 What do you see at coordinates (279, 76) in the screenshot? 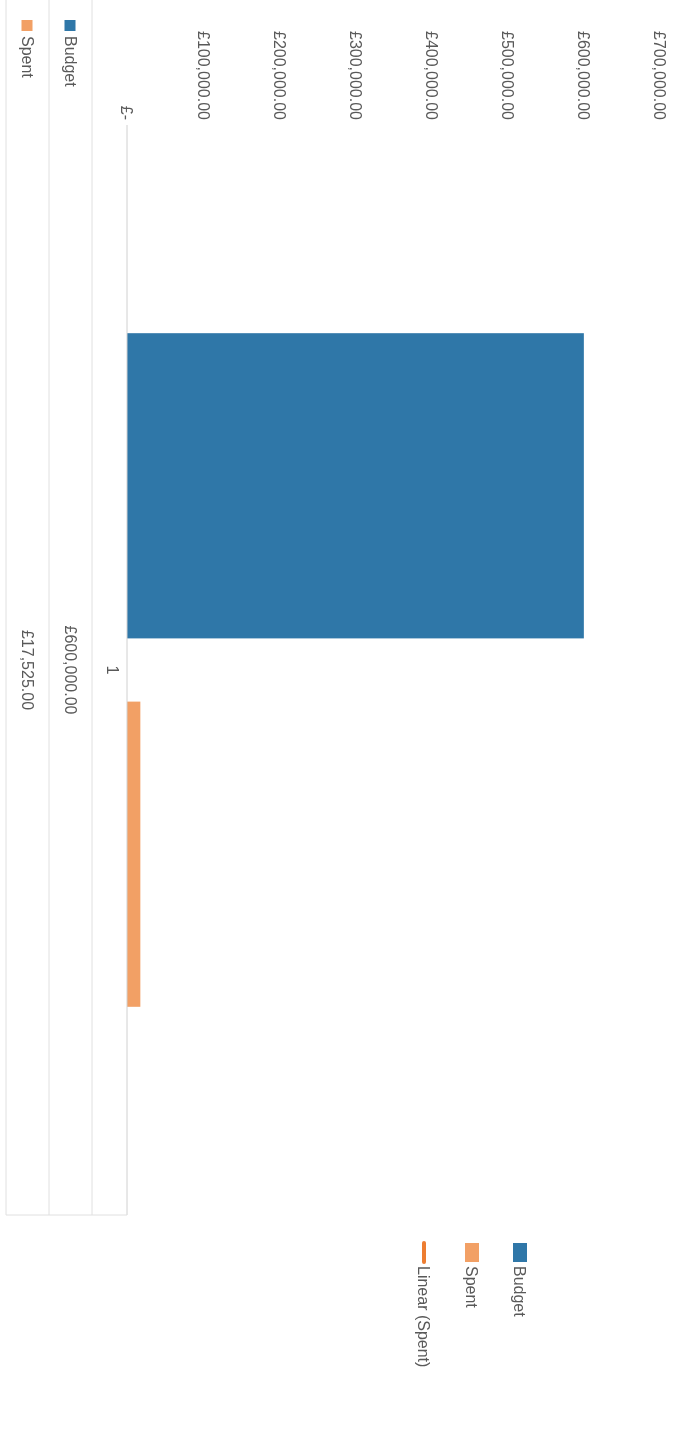
I see `x-tick-label: £200,000.00` at bounding box center [279, 76].